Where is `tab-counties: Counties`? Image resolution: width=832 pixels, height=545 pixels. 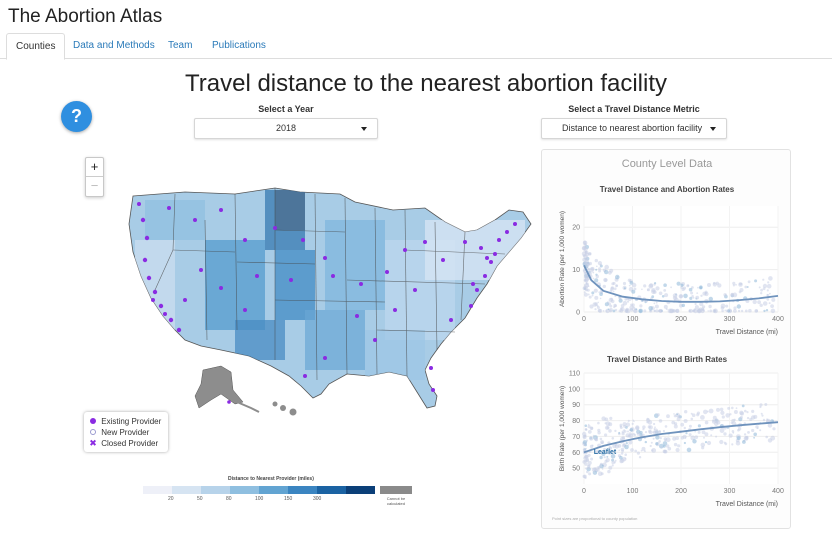 tab-counties: Counties is located at coordinates (36, 46).